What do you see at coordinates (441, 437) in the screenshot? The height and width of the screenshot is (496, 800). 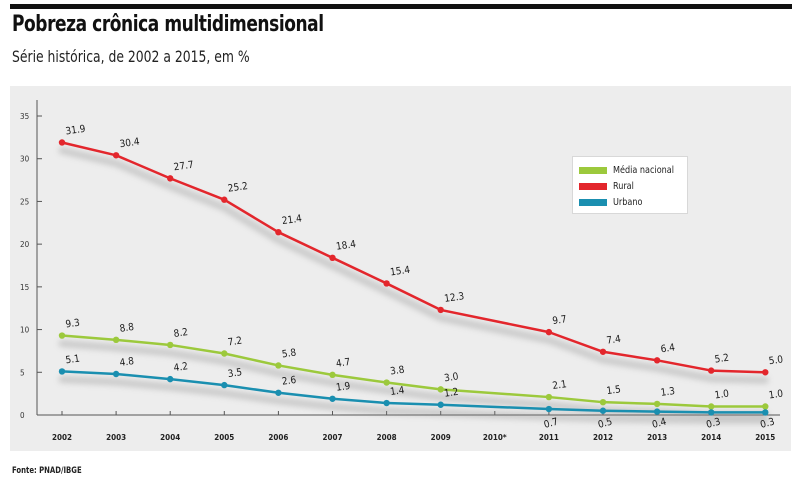 I see `x-tick-label: 2009` at bounding box center [441, 437].